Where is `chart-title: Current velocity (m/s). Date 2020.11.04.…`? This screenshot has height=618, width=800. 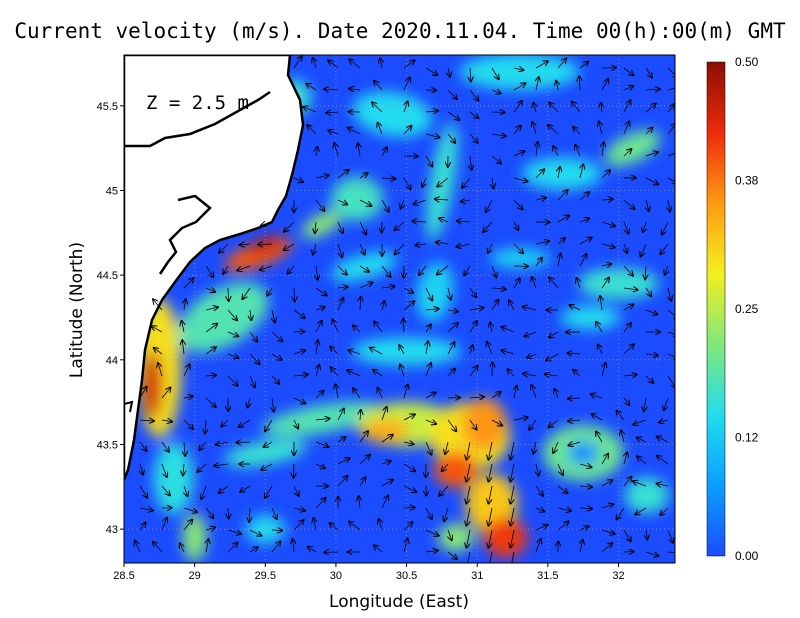
chart-title: Current velocity (m/s). Date 2020.11.04.… is located at coordinates (400, 31).